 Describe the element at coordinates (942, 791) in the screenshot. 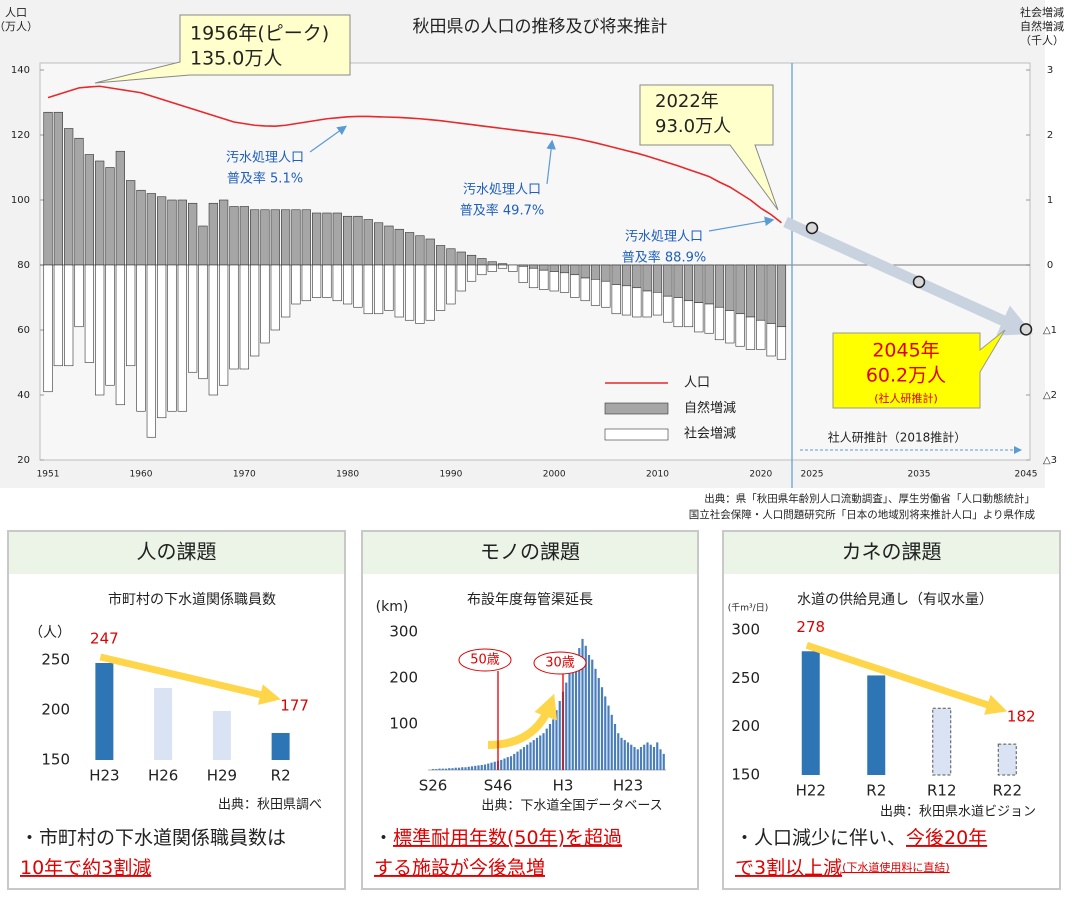

I see `x-tick-label: R12` at that location.